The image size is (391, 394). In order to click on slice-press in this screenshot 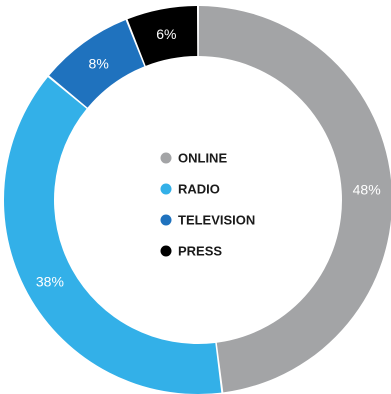, I will do `click(162, 36)`.